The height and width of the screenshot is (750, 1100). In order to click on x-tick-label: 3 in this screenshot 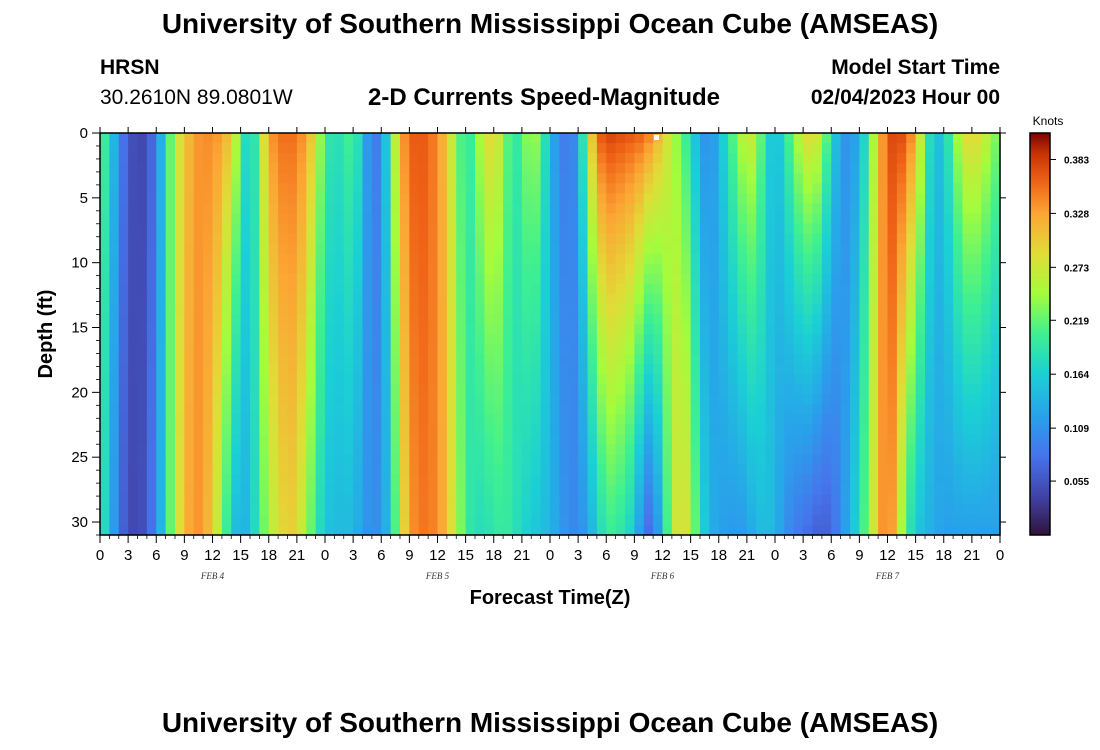, I will do `click(353, 555)`.